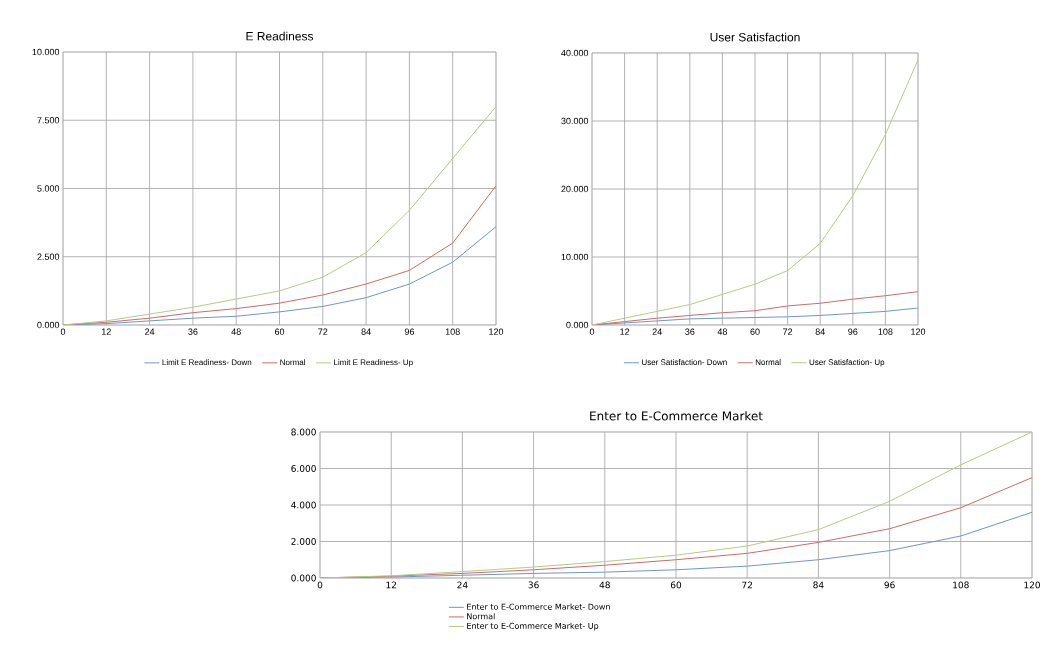 This screenshot has height=652, width=1053. Describe the element at coordinates (373, 363) in the screenshot. I see `legend-label: Limit E Readiness- Up` at that location.